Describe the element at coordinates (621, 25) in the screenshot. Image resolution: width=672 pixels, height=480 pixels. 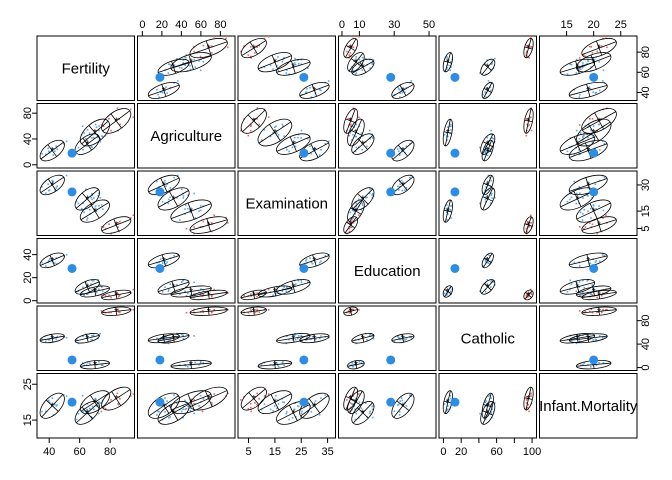
I see `tick-label-top-infant-mortality: 25` at that location.